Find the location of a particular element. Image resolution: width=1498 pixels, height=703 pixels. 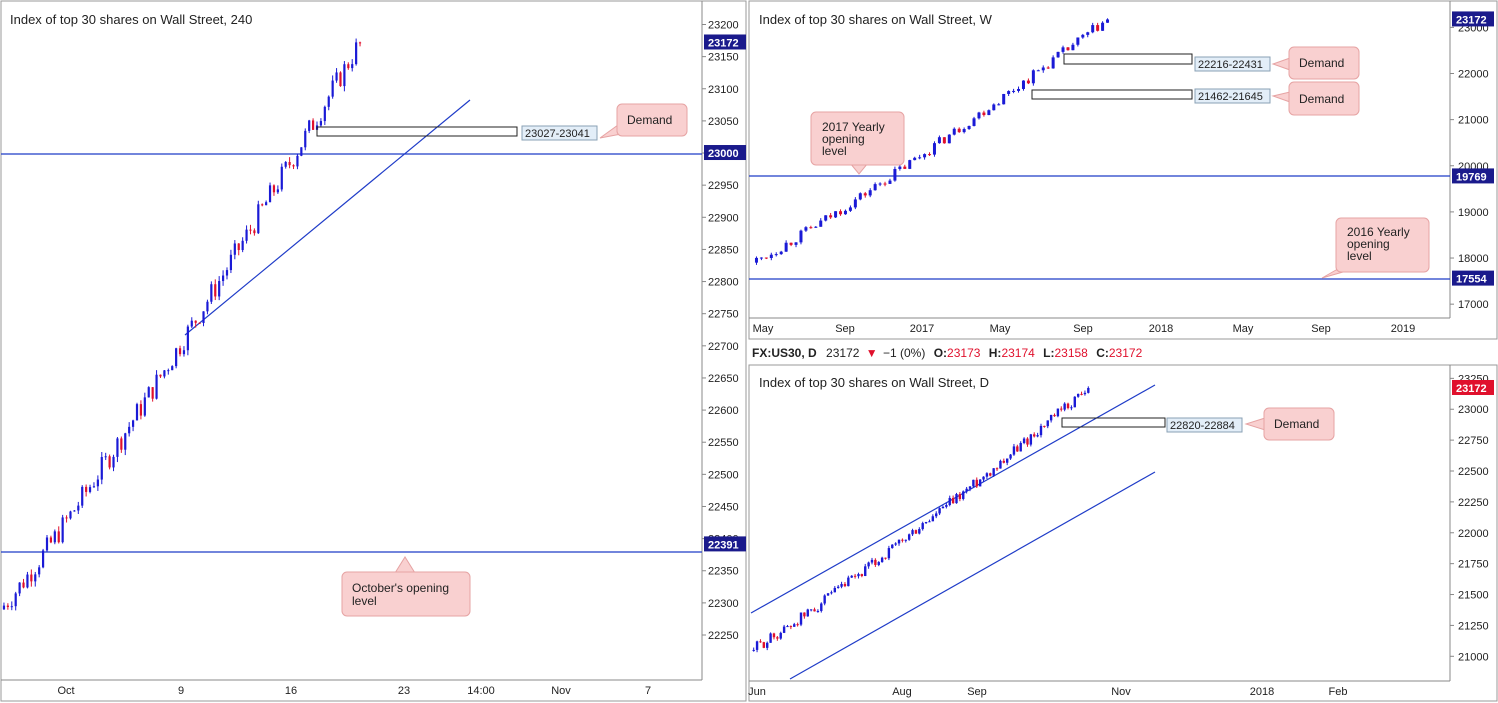

callout-2016-yearly-box is located at coordinates (1382, 245).